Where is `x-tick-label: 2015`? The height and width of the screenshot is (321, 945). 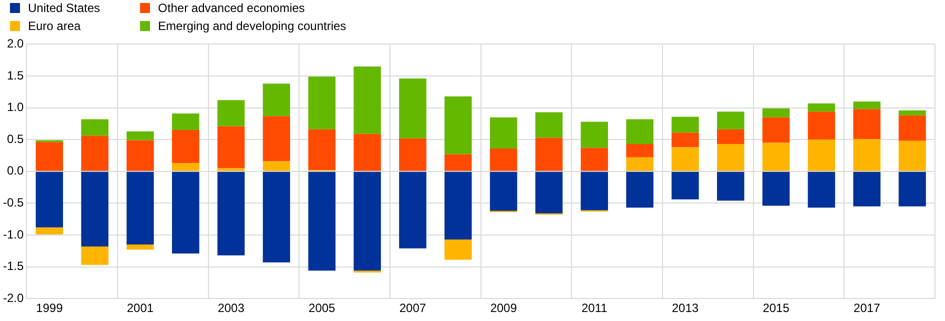 x-tick-label: 2015 is located at coordinates (776, 308).